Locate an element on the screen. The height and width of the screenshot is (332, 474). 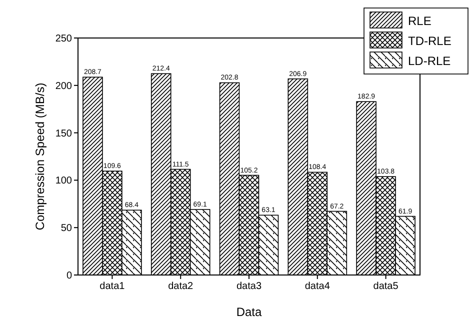
y-tick-label: 200 is located at coordinates (63, 86).